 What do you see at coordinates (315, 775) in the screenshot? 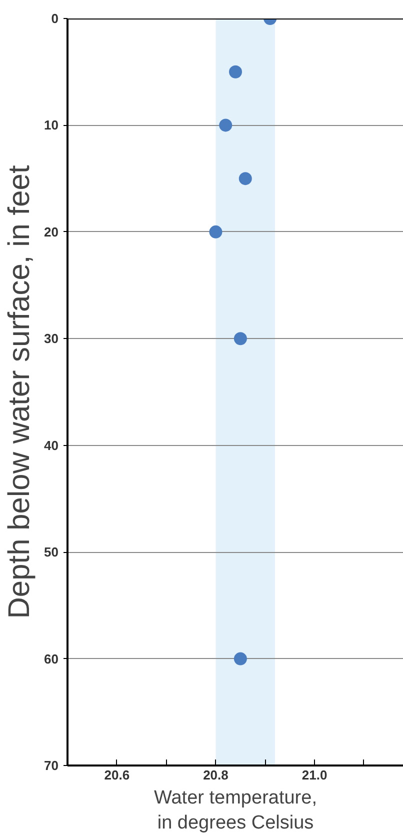
I see `x-tick-label: 21.0` at bounding box center [315, 775].